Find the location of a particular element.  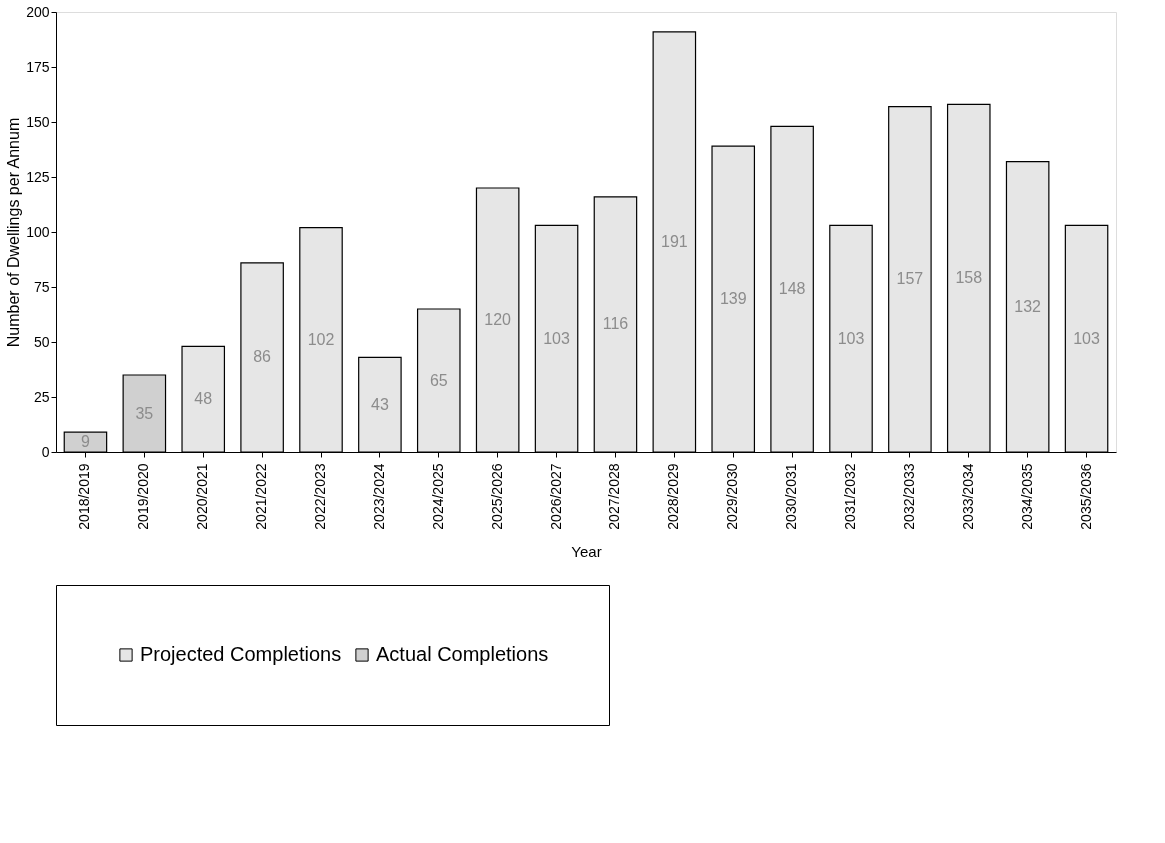

data-label: 148 is located at coordinates (792, 289).